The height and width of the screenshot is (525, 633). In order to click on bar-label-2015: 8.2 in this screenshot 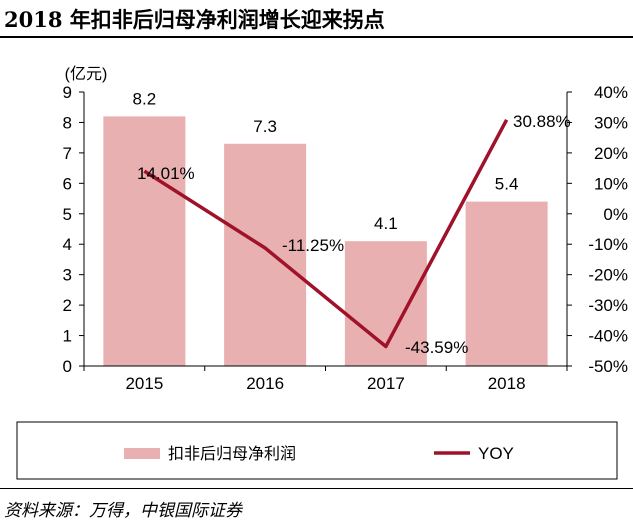, I will do `click(145, 98)`.